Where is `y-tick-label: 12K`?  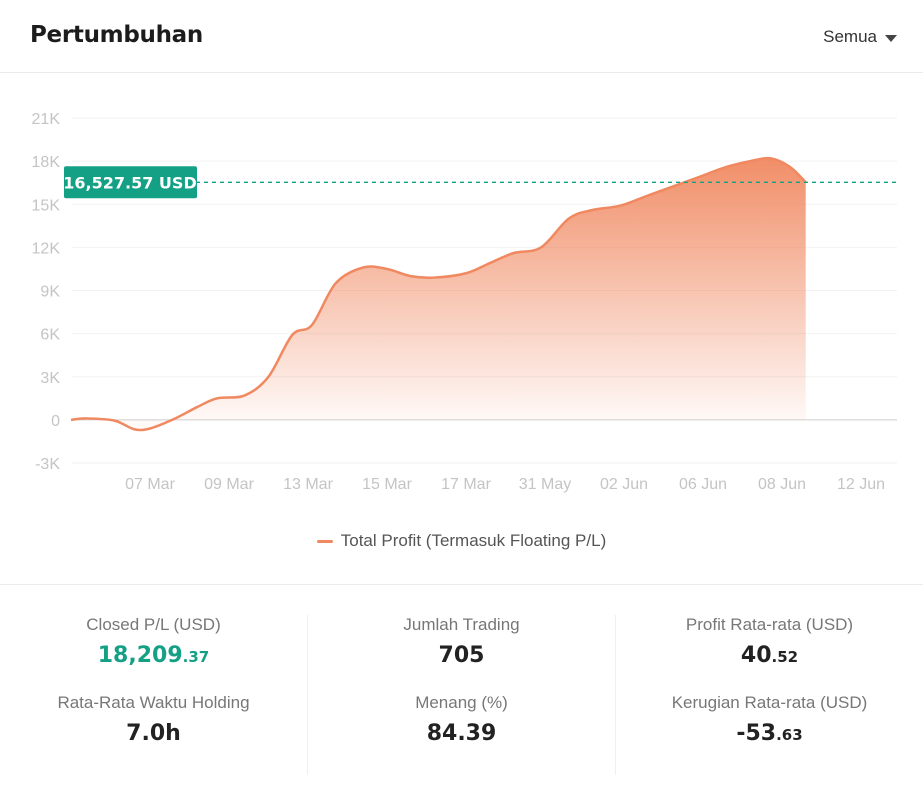 y-tick-label: 12K is located at coordinates (46, 248).